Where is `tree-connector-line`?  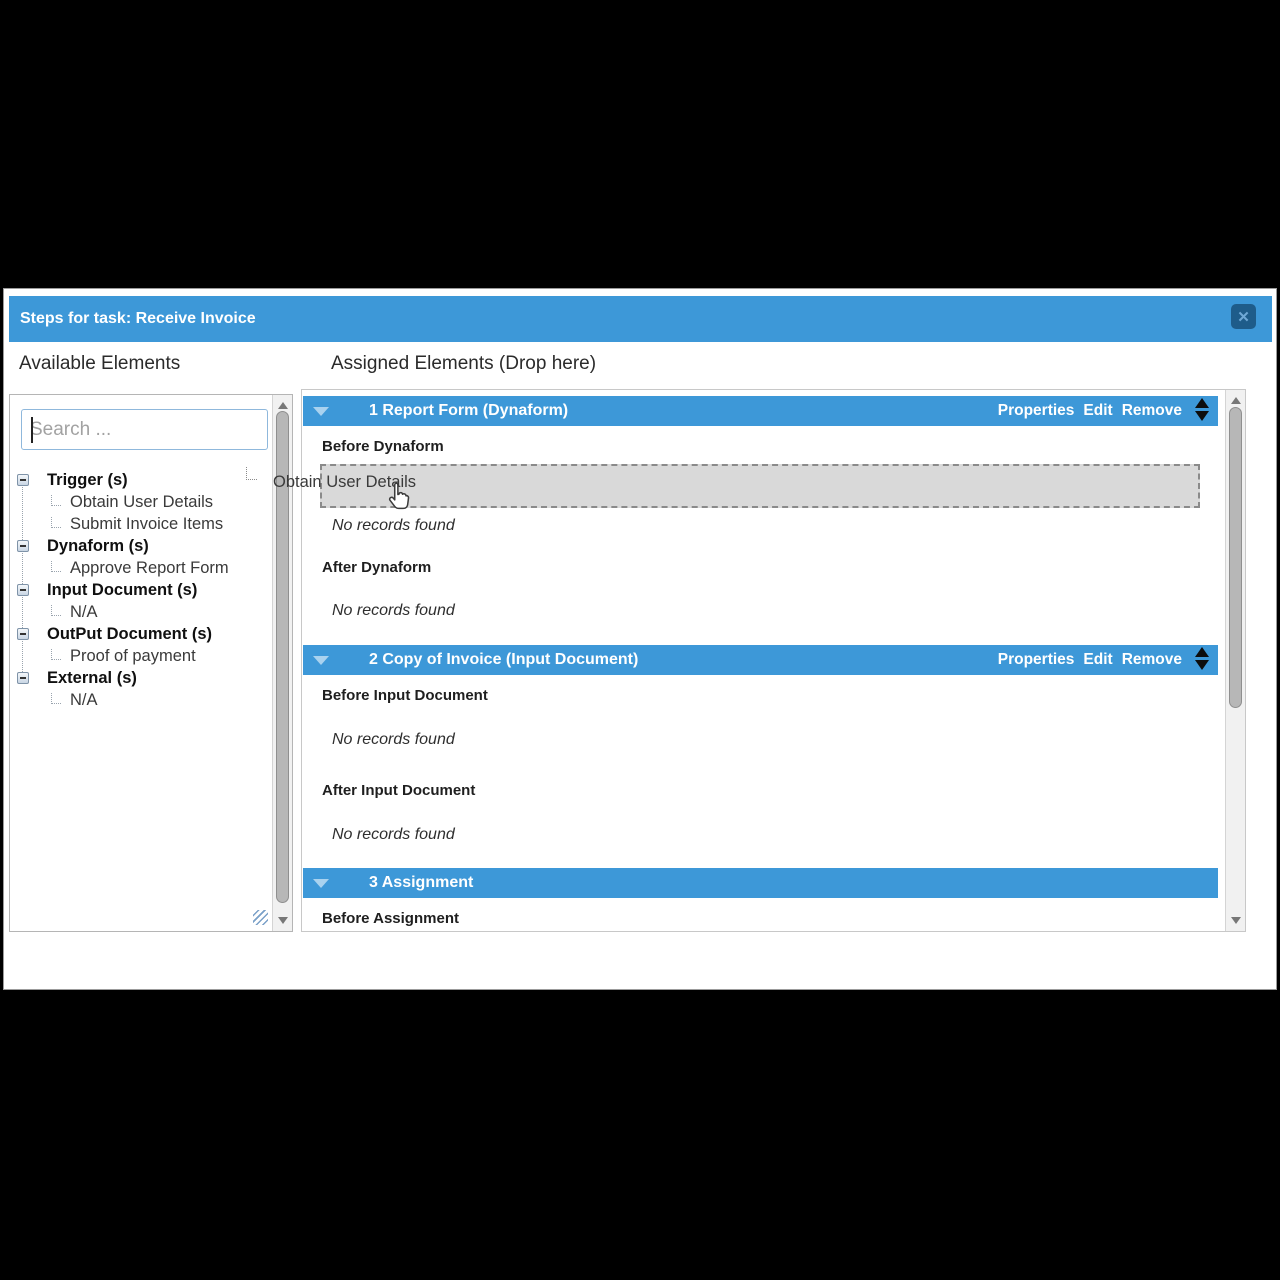
tree-connector-line is located at coordinates (22, 579).